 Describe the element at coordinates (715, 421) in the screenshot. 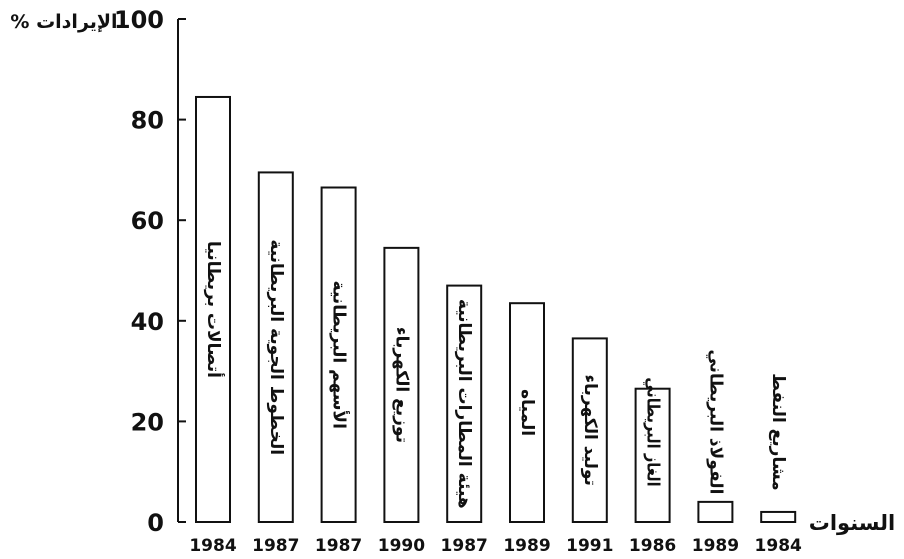

I see `bar-category-label: الفولاذ البريطاني` at that location.